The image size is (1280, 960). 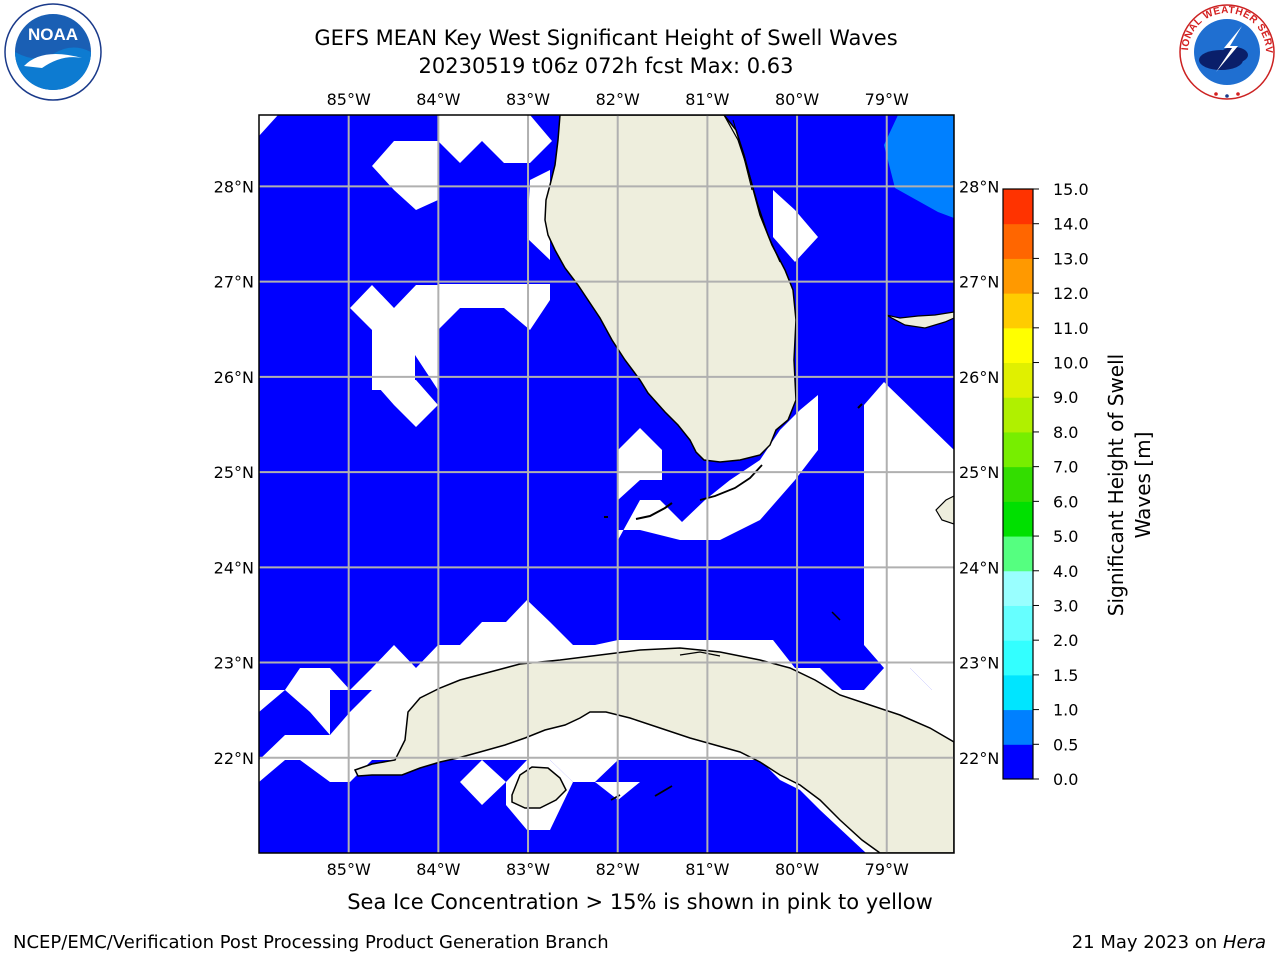 I want to click on lon-tick-label-bottom: 81°W, so click(x=707, y=869).